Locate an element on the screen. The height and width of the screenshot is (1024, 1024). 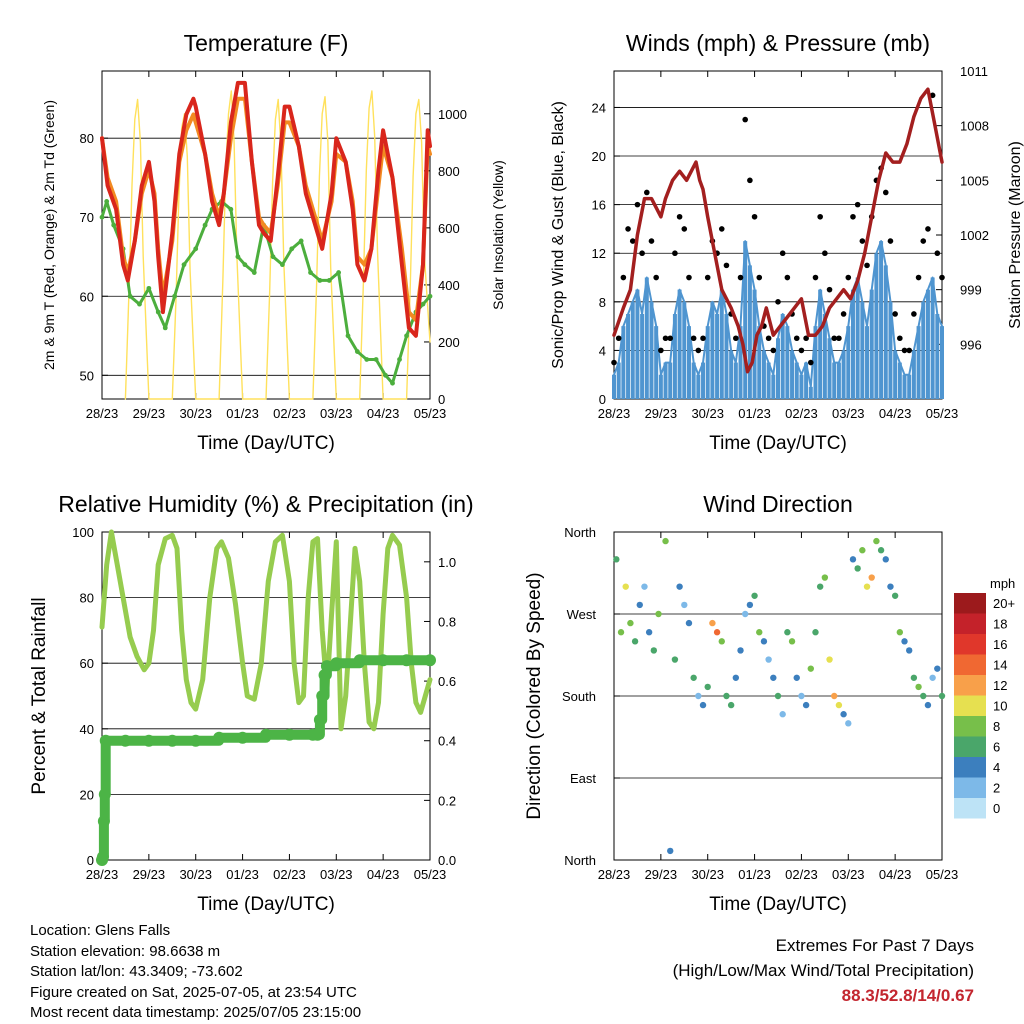
y-tick-label: 20 is located at coordinates (87, 794).